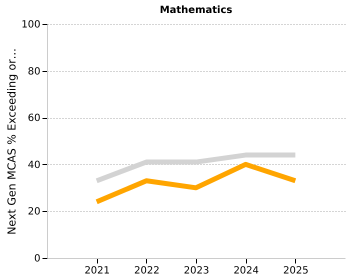 This screenshot has width=350, height=280. What do you see at coordinates (34, 212) in the screenshot?
I see `y-tick-label: 20` at bounding box center [34, 212].